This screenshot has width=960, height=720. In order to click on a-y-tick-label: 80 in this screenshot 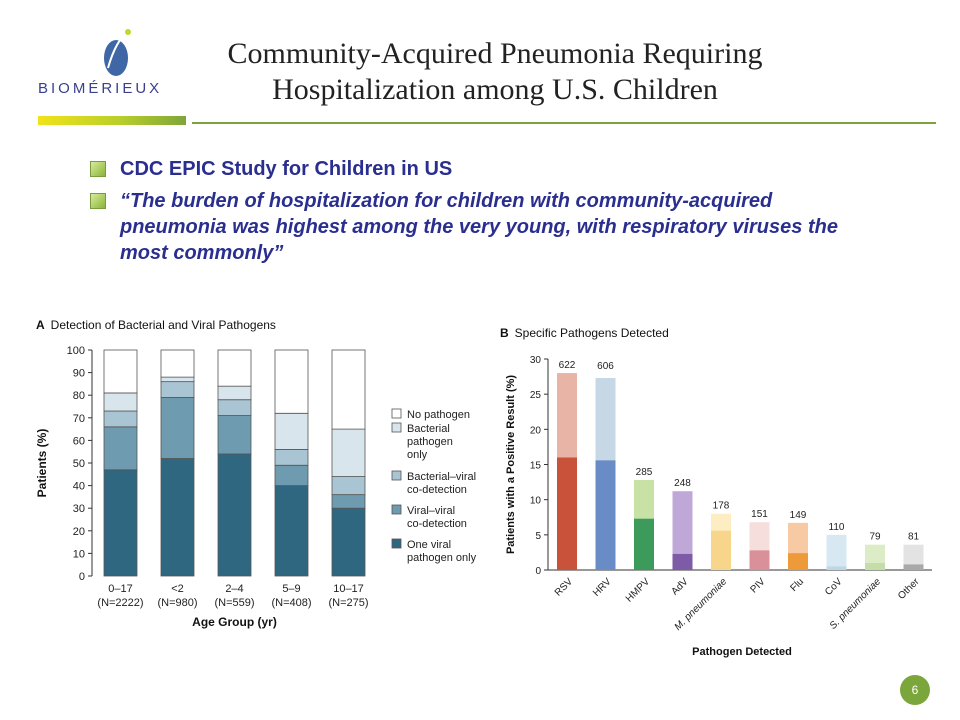, I will do `click(79, 396)`.